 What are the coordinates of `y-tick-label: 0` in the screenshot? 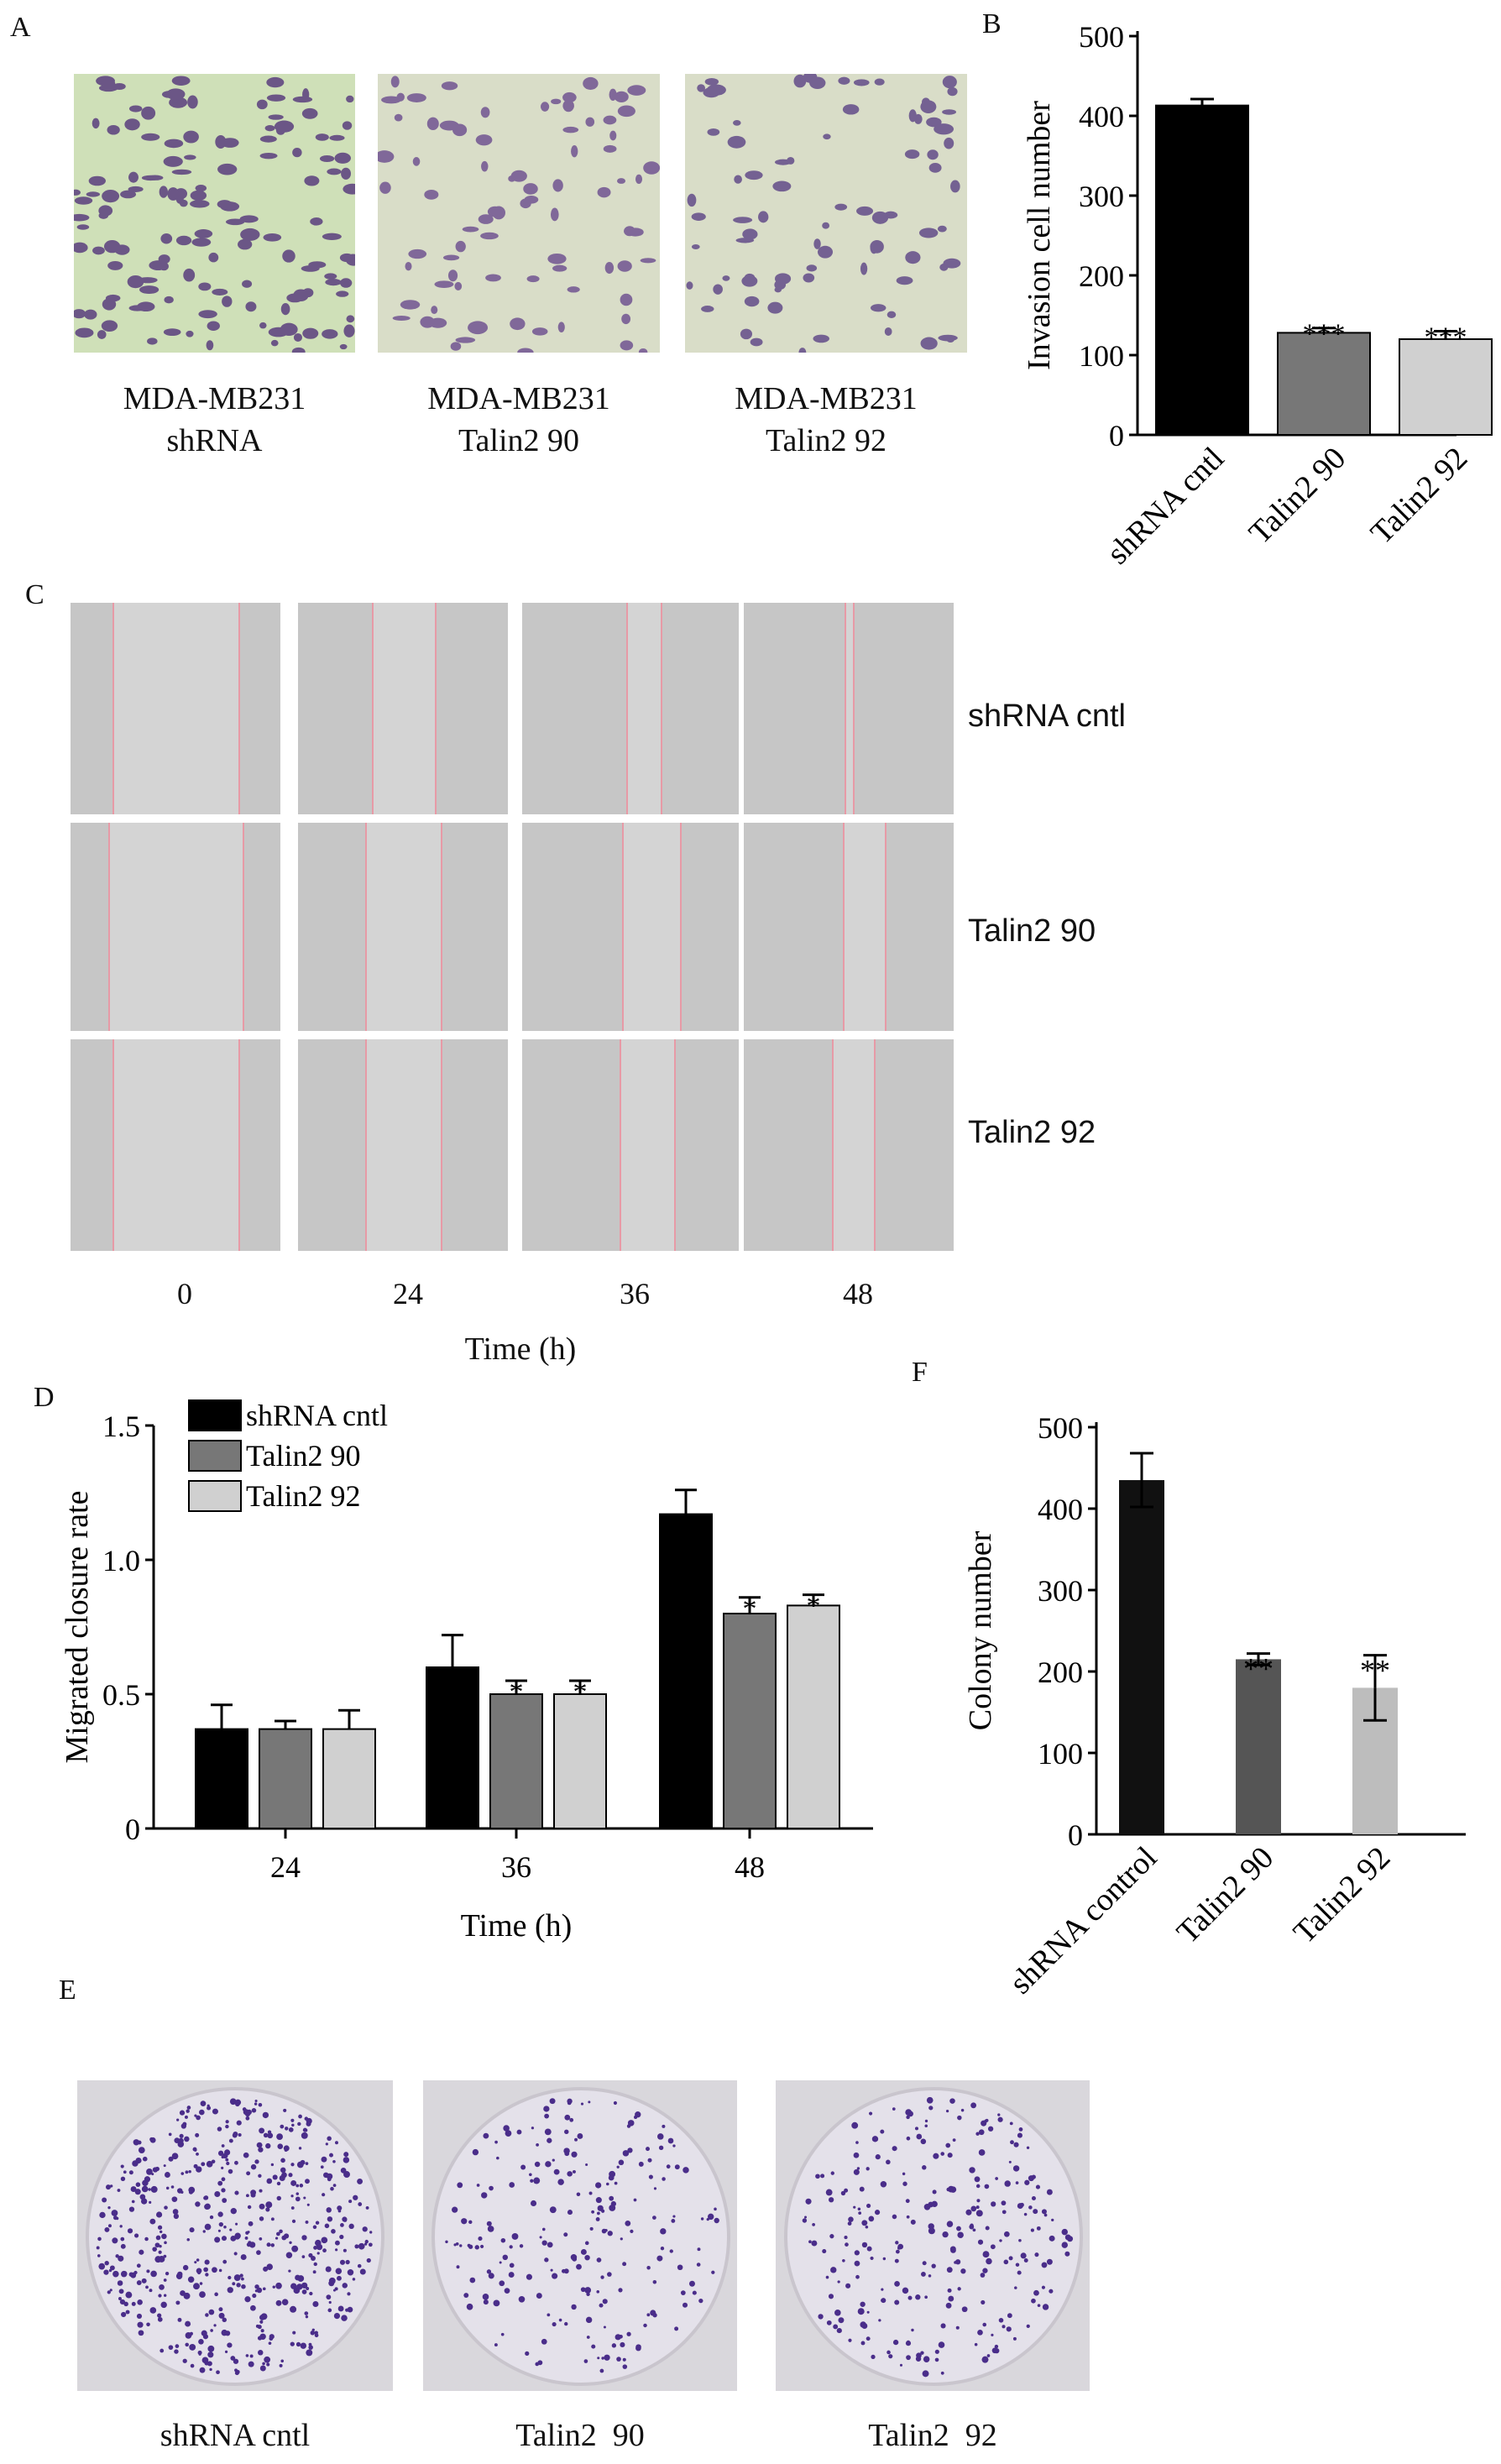 It's located at (1075, 1835).